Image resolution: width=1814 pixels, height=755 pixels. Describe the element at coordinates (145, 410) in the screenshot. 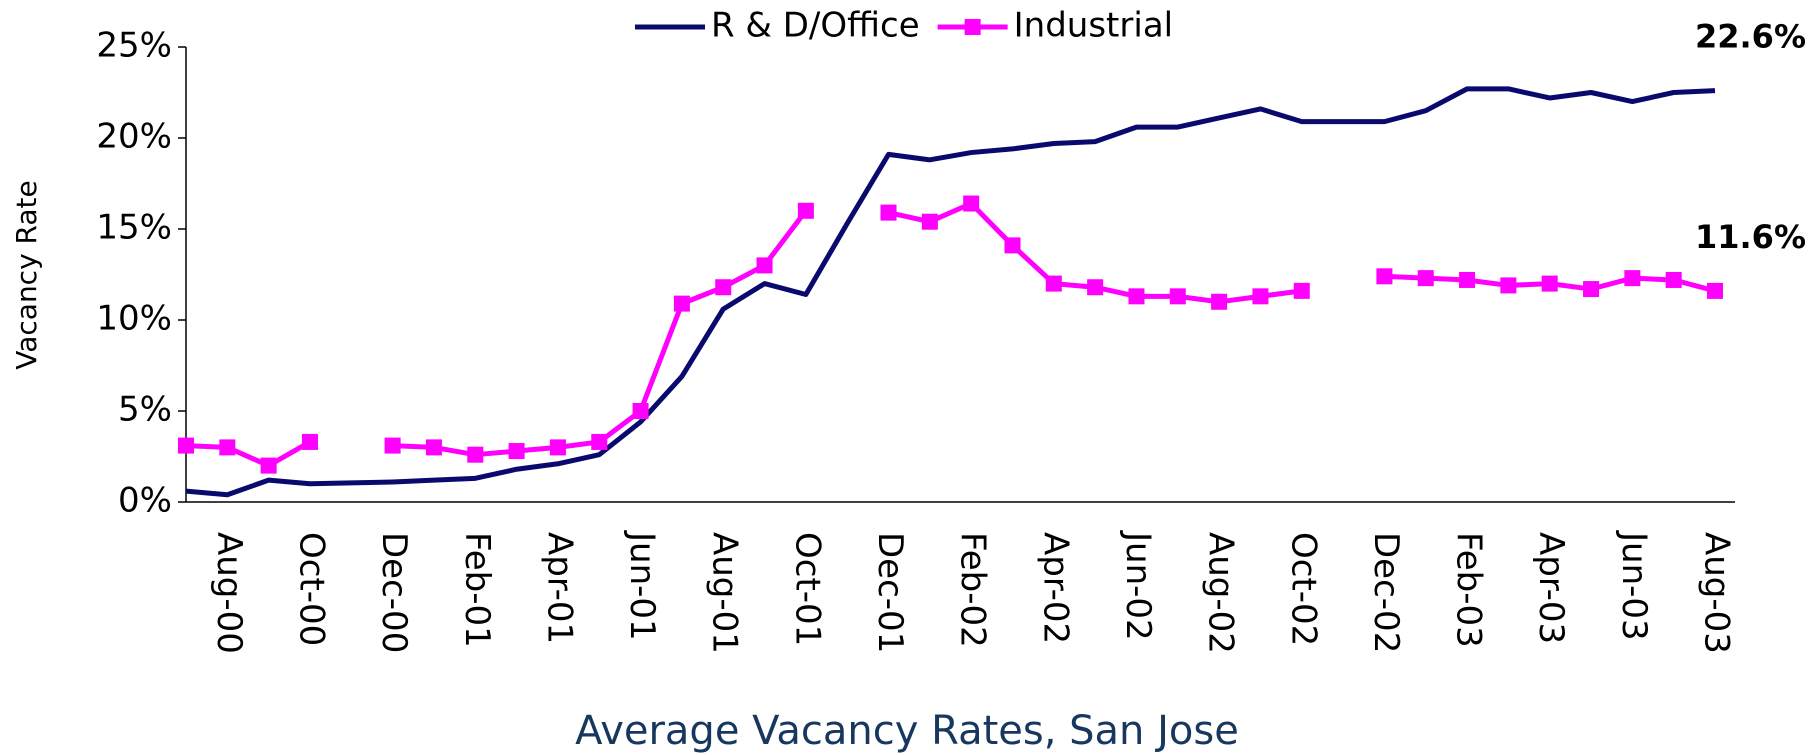

I see `y-tick-label: 5%` at that location.